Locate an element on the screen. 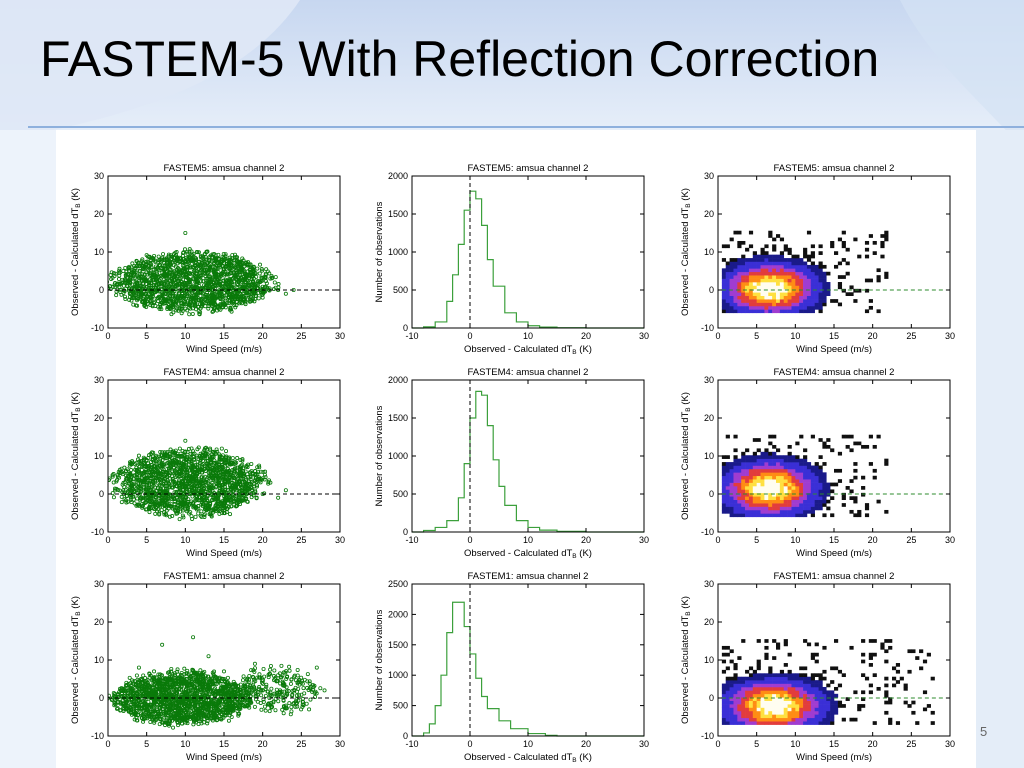 Image resolution: width=1024 pixels, height=768 pixels. x-tick-label: 20 is located at coordinates (586, 336).